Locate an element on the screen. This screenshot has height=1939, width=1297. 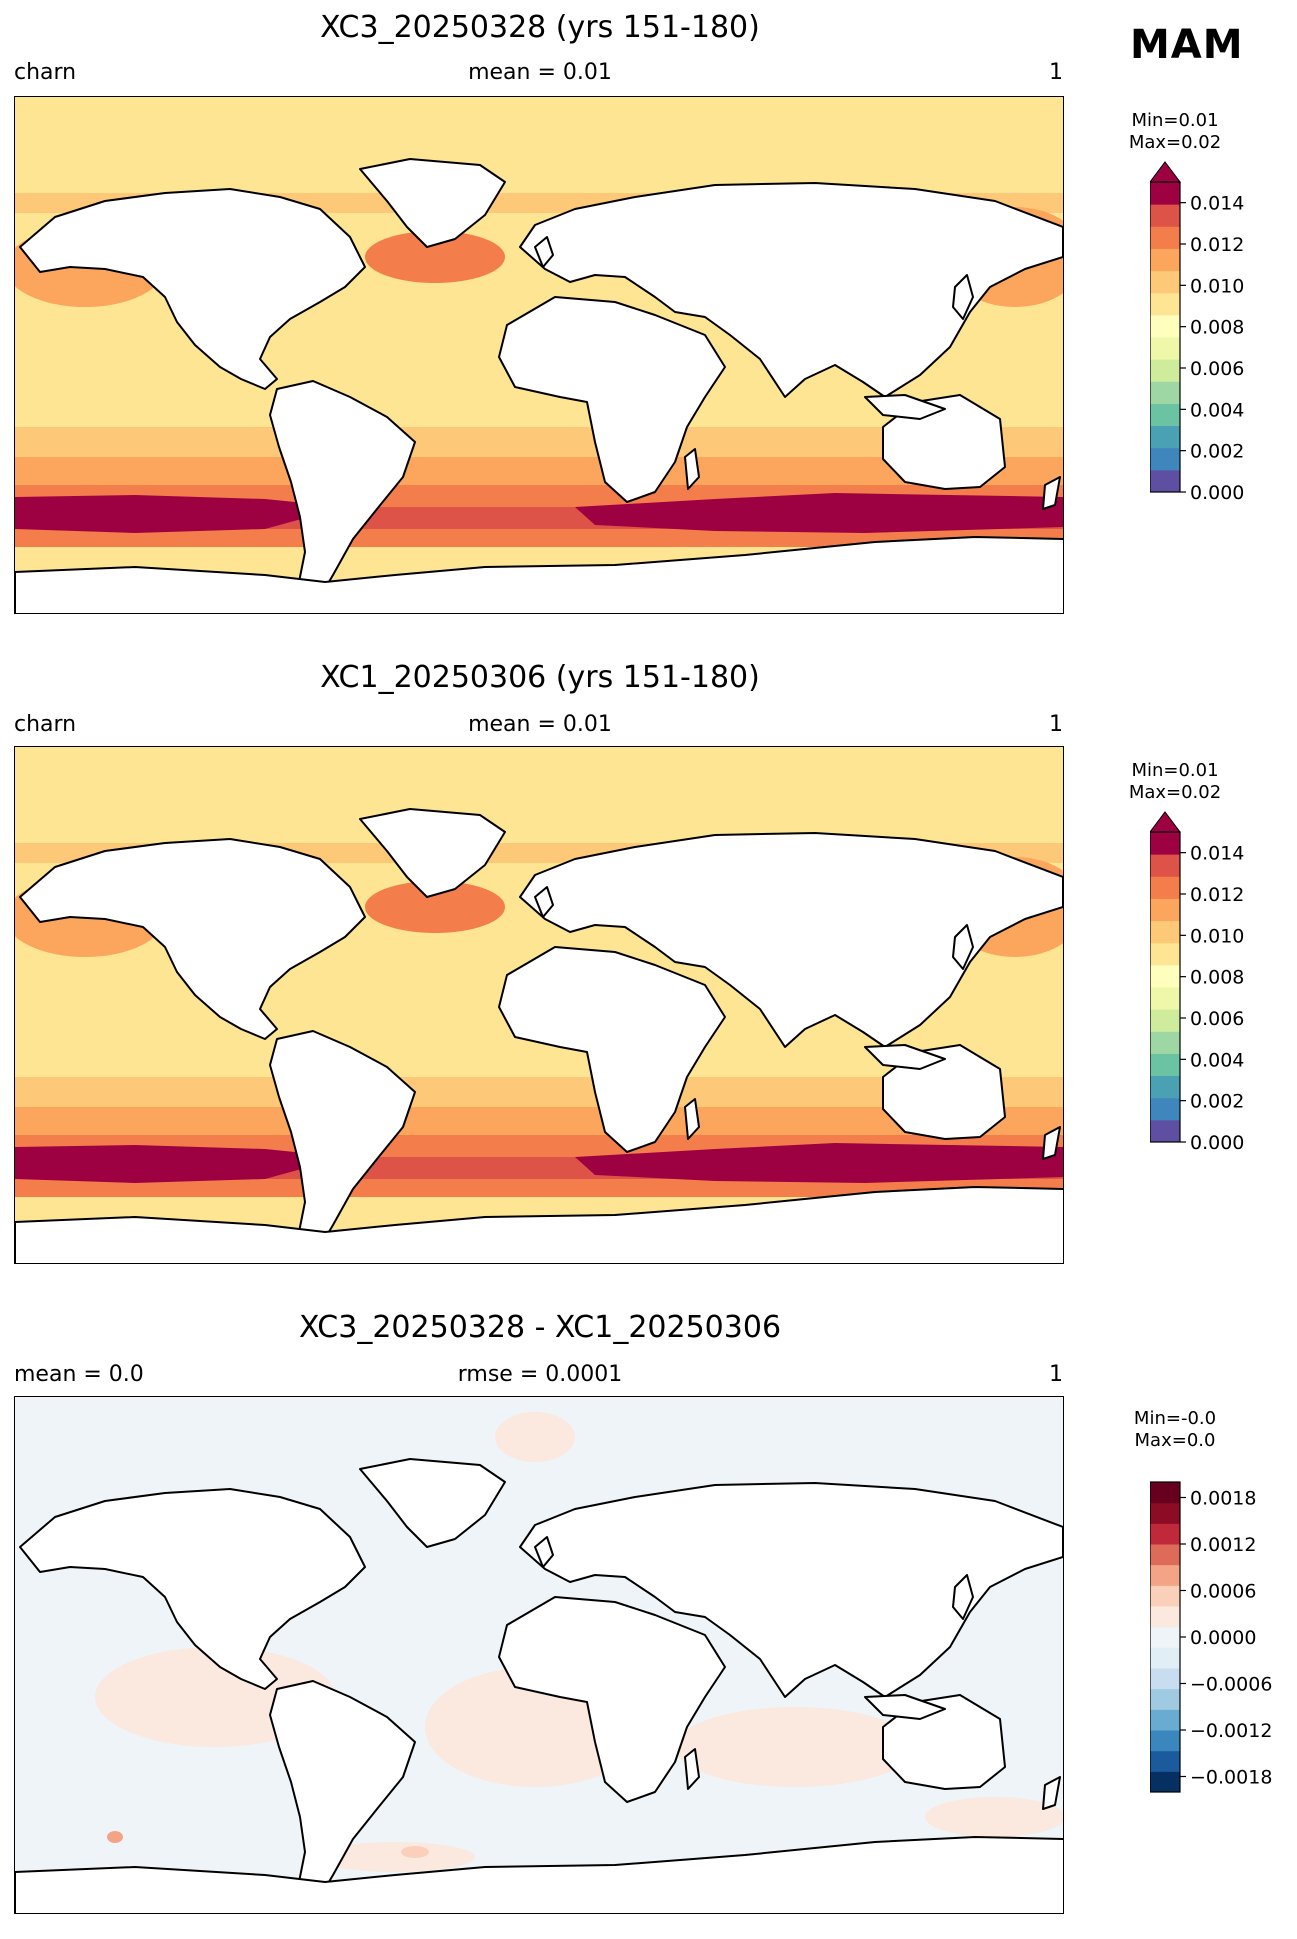
colorbar-tick-label: 0.0006 is located at coordinates (1223, 1592).